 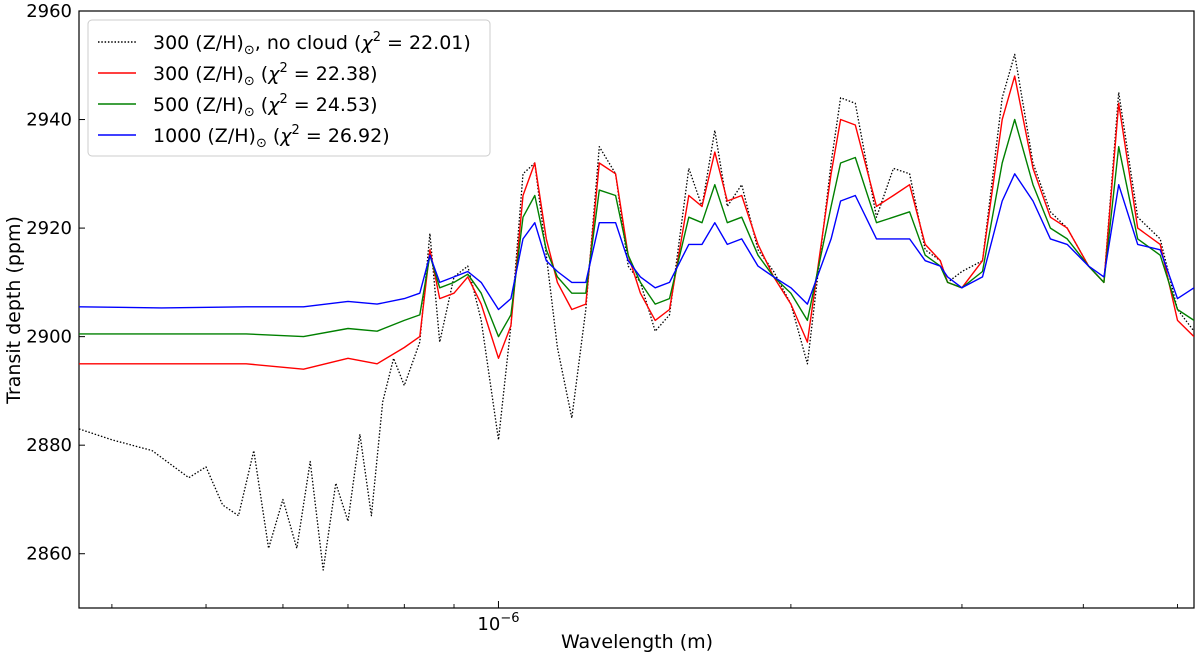 I want to click on legend-label-3: 1000 (Z/H)⊙ (χ2 = 26.92), so click(x=271, y=137).